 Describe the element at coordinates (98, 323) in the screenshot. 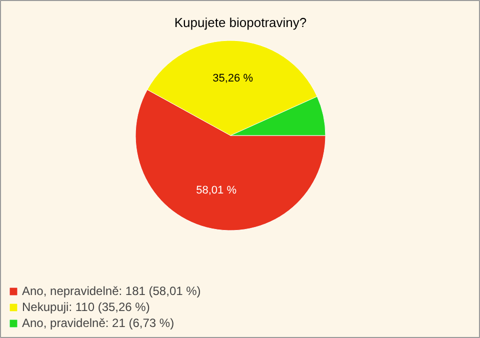

I see `legend-label: Ano, pravidelně: 21 (6,73 %)` at that location.